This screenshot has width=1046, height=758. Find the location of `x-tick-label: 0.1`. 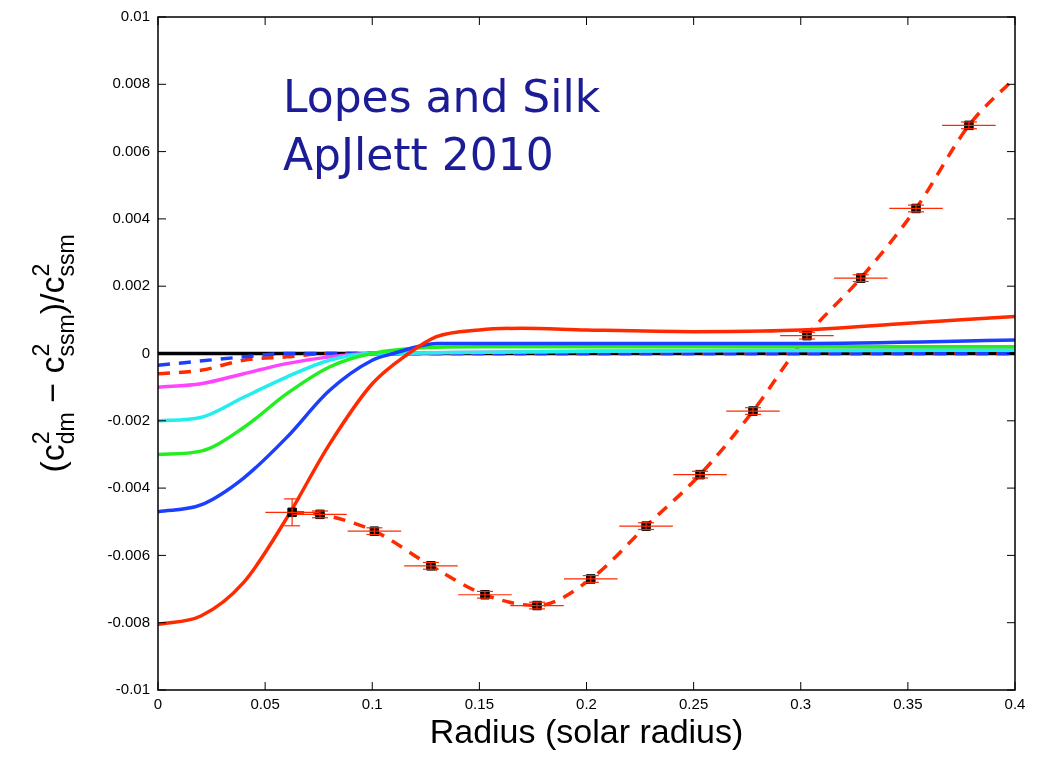

x-tick-label: 0.1 is located at coordinates (372, 704).